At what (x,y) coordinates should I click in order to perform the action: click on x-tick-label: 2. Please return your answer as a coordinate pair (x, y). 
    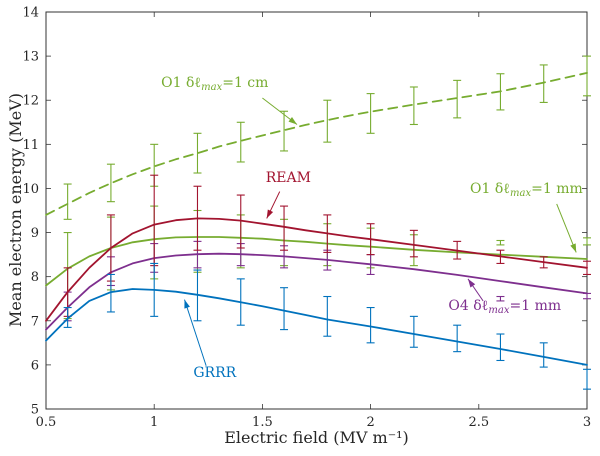
    Looking at the image, I should click on (370, 422).